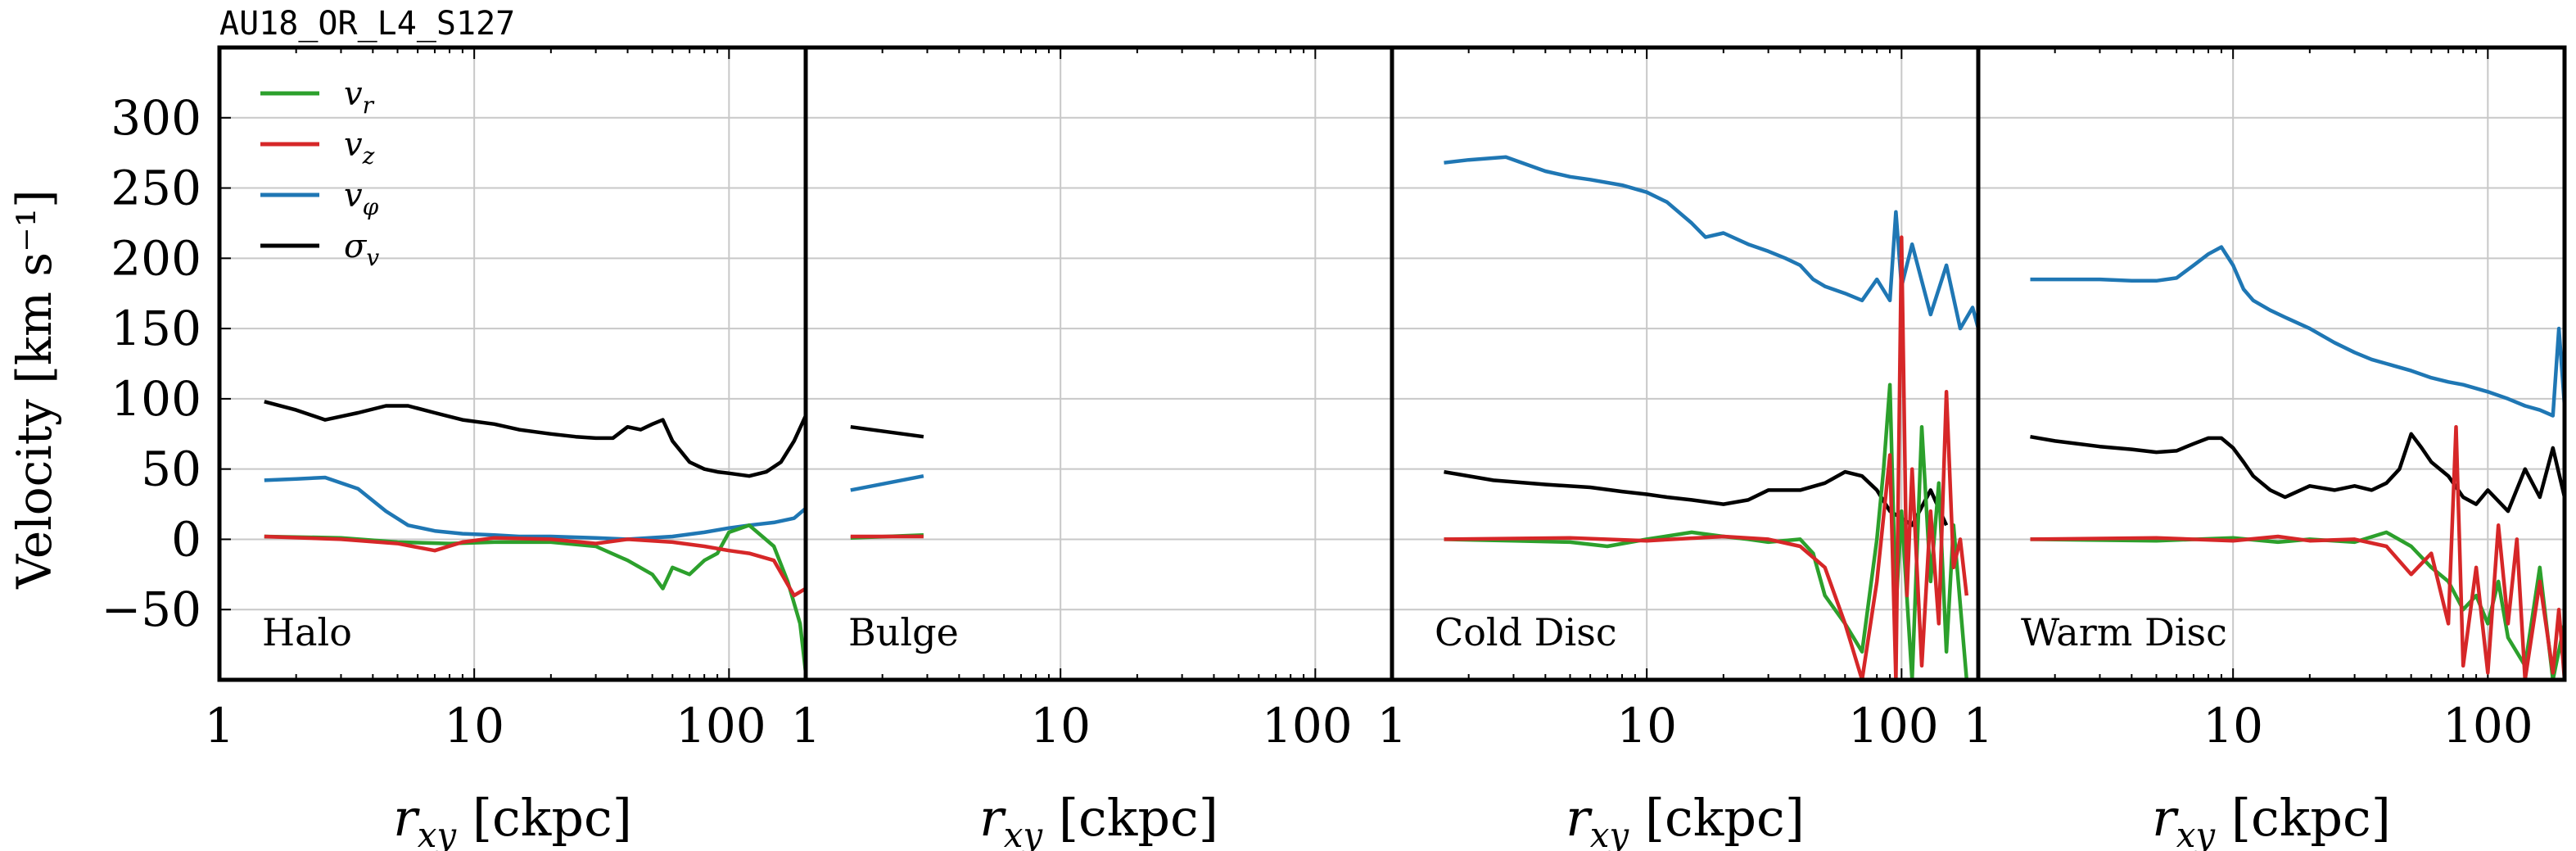 The height and width of the screenshot is (851, 2576). Describe the element at coordinates (307, 632) in the screenshot. I see `panel-label: Halo` at that location.